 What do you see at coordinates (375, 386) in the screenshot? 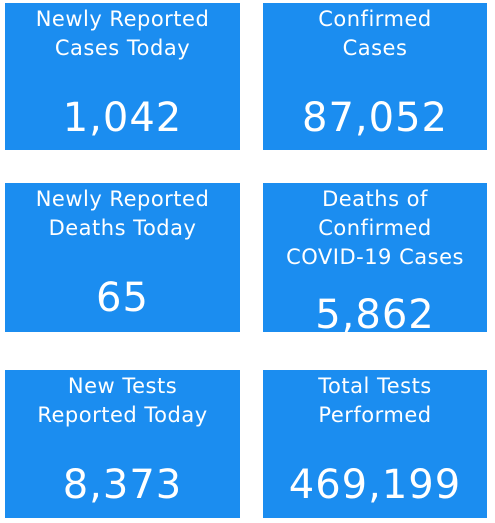
I see `tile-label: Total Tests` at bounding box center [375, 386].